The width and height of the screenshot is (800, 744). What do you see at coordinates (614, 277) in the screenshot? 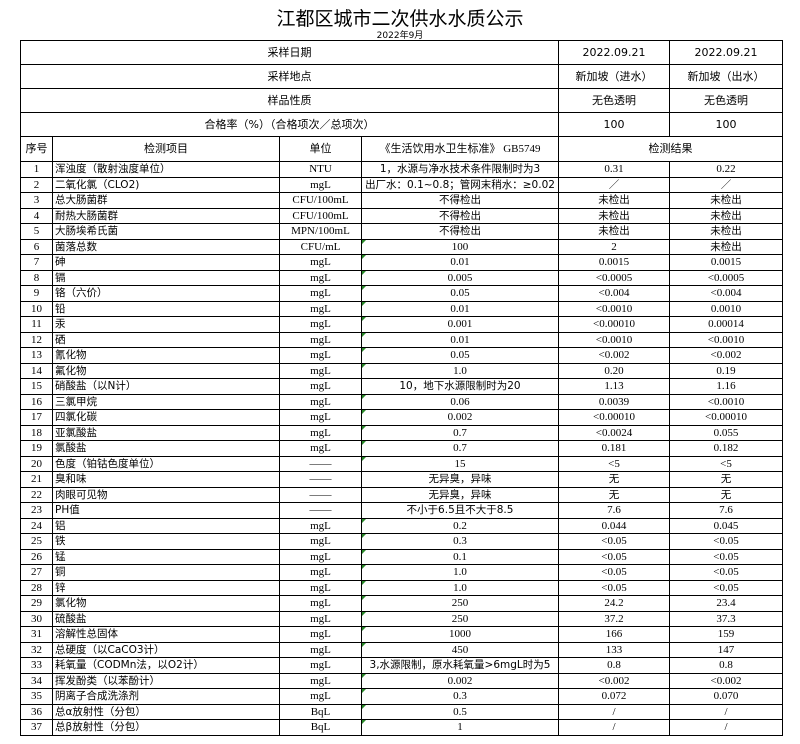
I see `row-result-inlet: <0.0005` at bounding box center [614, 277].